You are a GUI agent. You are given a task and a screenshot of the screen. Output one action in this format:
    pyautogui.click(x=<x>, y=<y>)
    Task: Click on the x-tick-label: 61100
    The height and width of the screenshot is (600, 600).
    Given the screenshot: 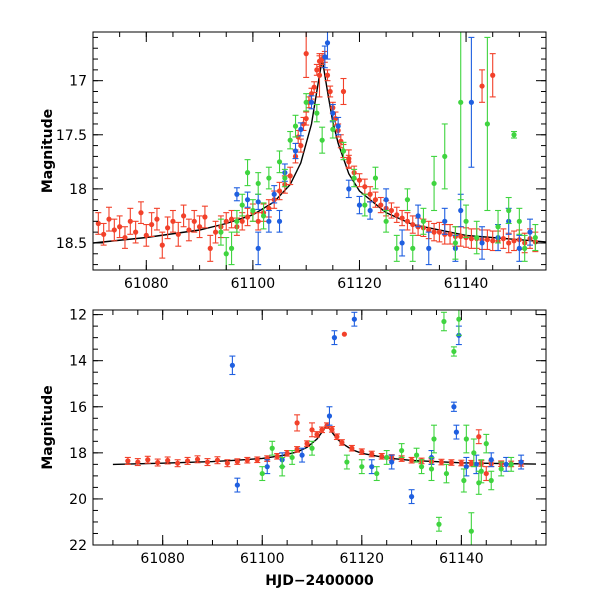 What is the action you would take?
    pyautogui.click(x=253, y=284)
    